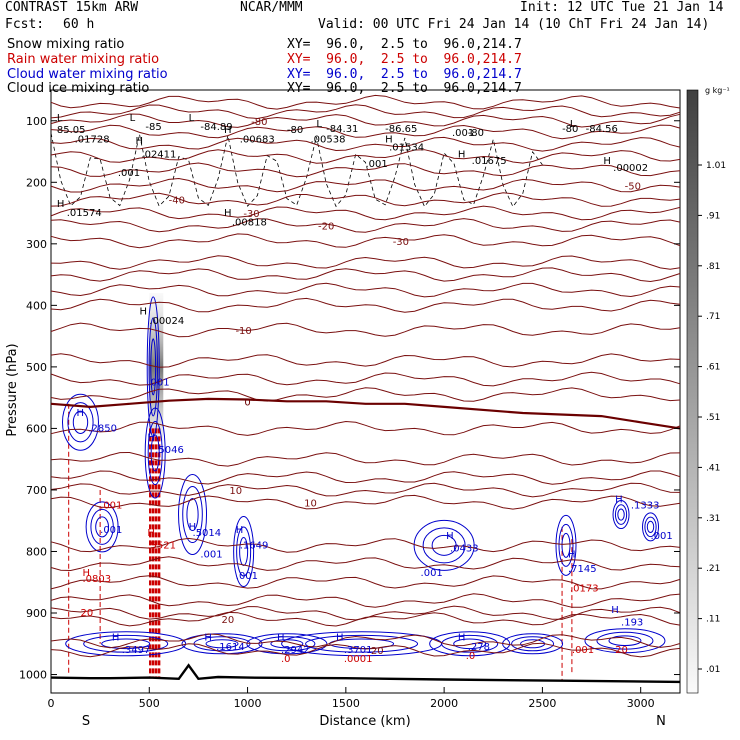 This screenshot has width=740, height=740. Describe the element at coordinates (296, 170) in the screenshot. I see `cloud-ice-contour` at that location.